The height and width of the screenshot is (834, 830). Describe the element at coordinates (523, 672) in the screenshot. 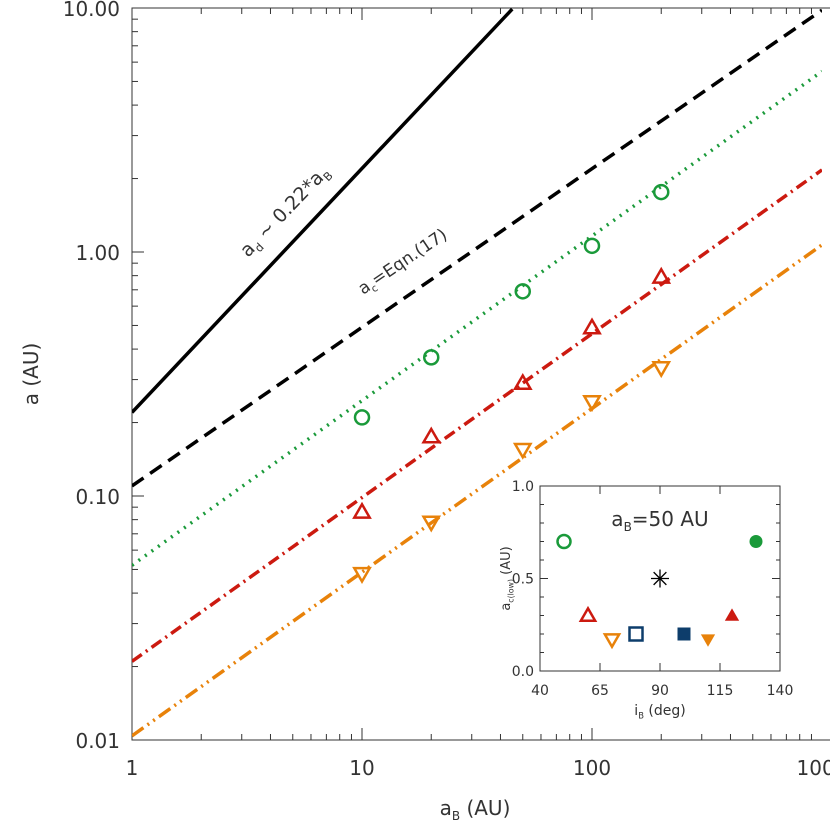

I see `inset-y-tick-label: 0.0` at that location.